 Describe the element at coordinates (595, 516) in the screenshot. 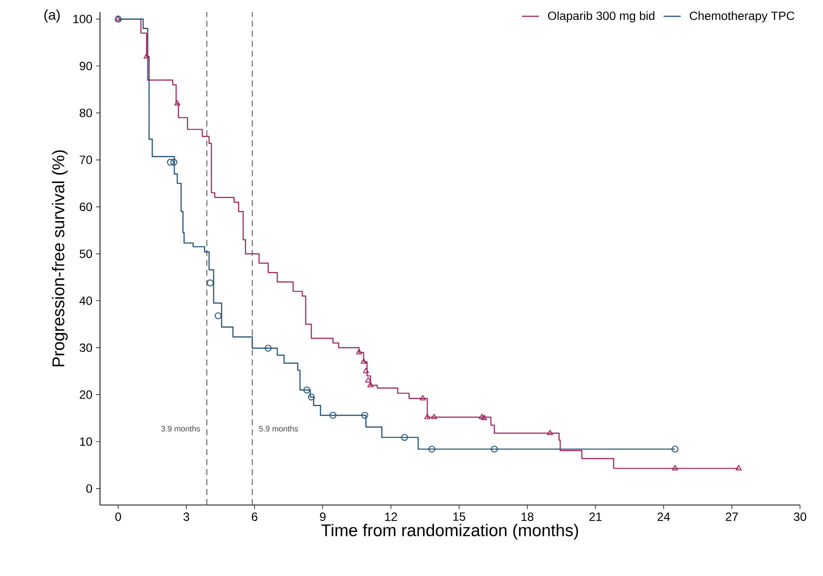

I see `x-tick-label: 21` at that location.